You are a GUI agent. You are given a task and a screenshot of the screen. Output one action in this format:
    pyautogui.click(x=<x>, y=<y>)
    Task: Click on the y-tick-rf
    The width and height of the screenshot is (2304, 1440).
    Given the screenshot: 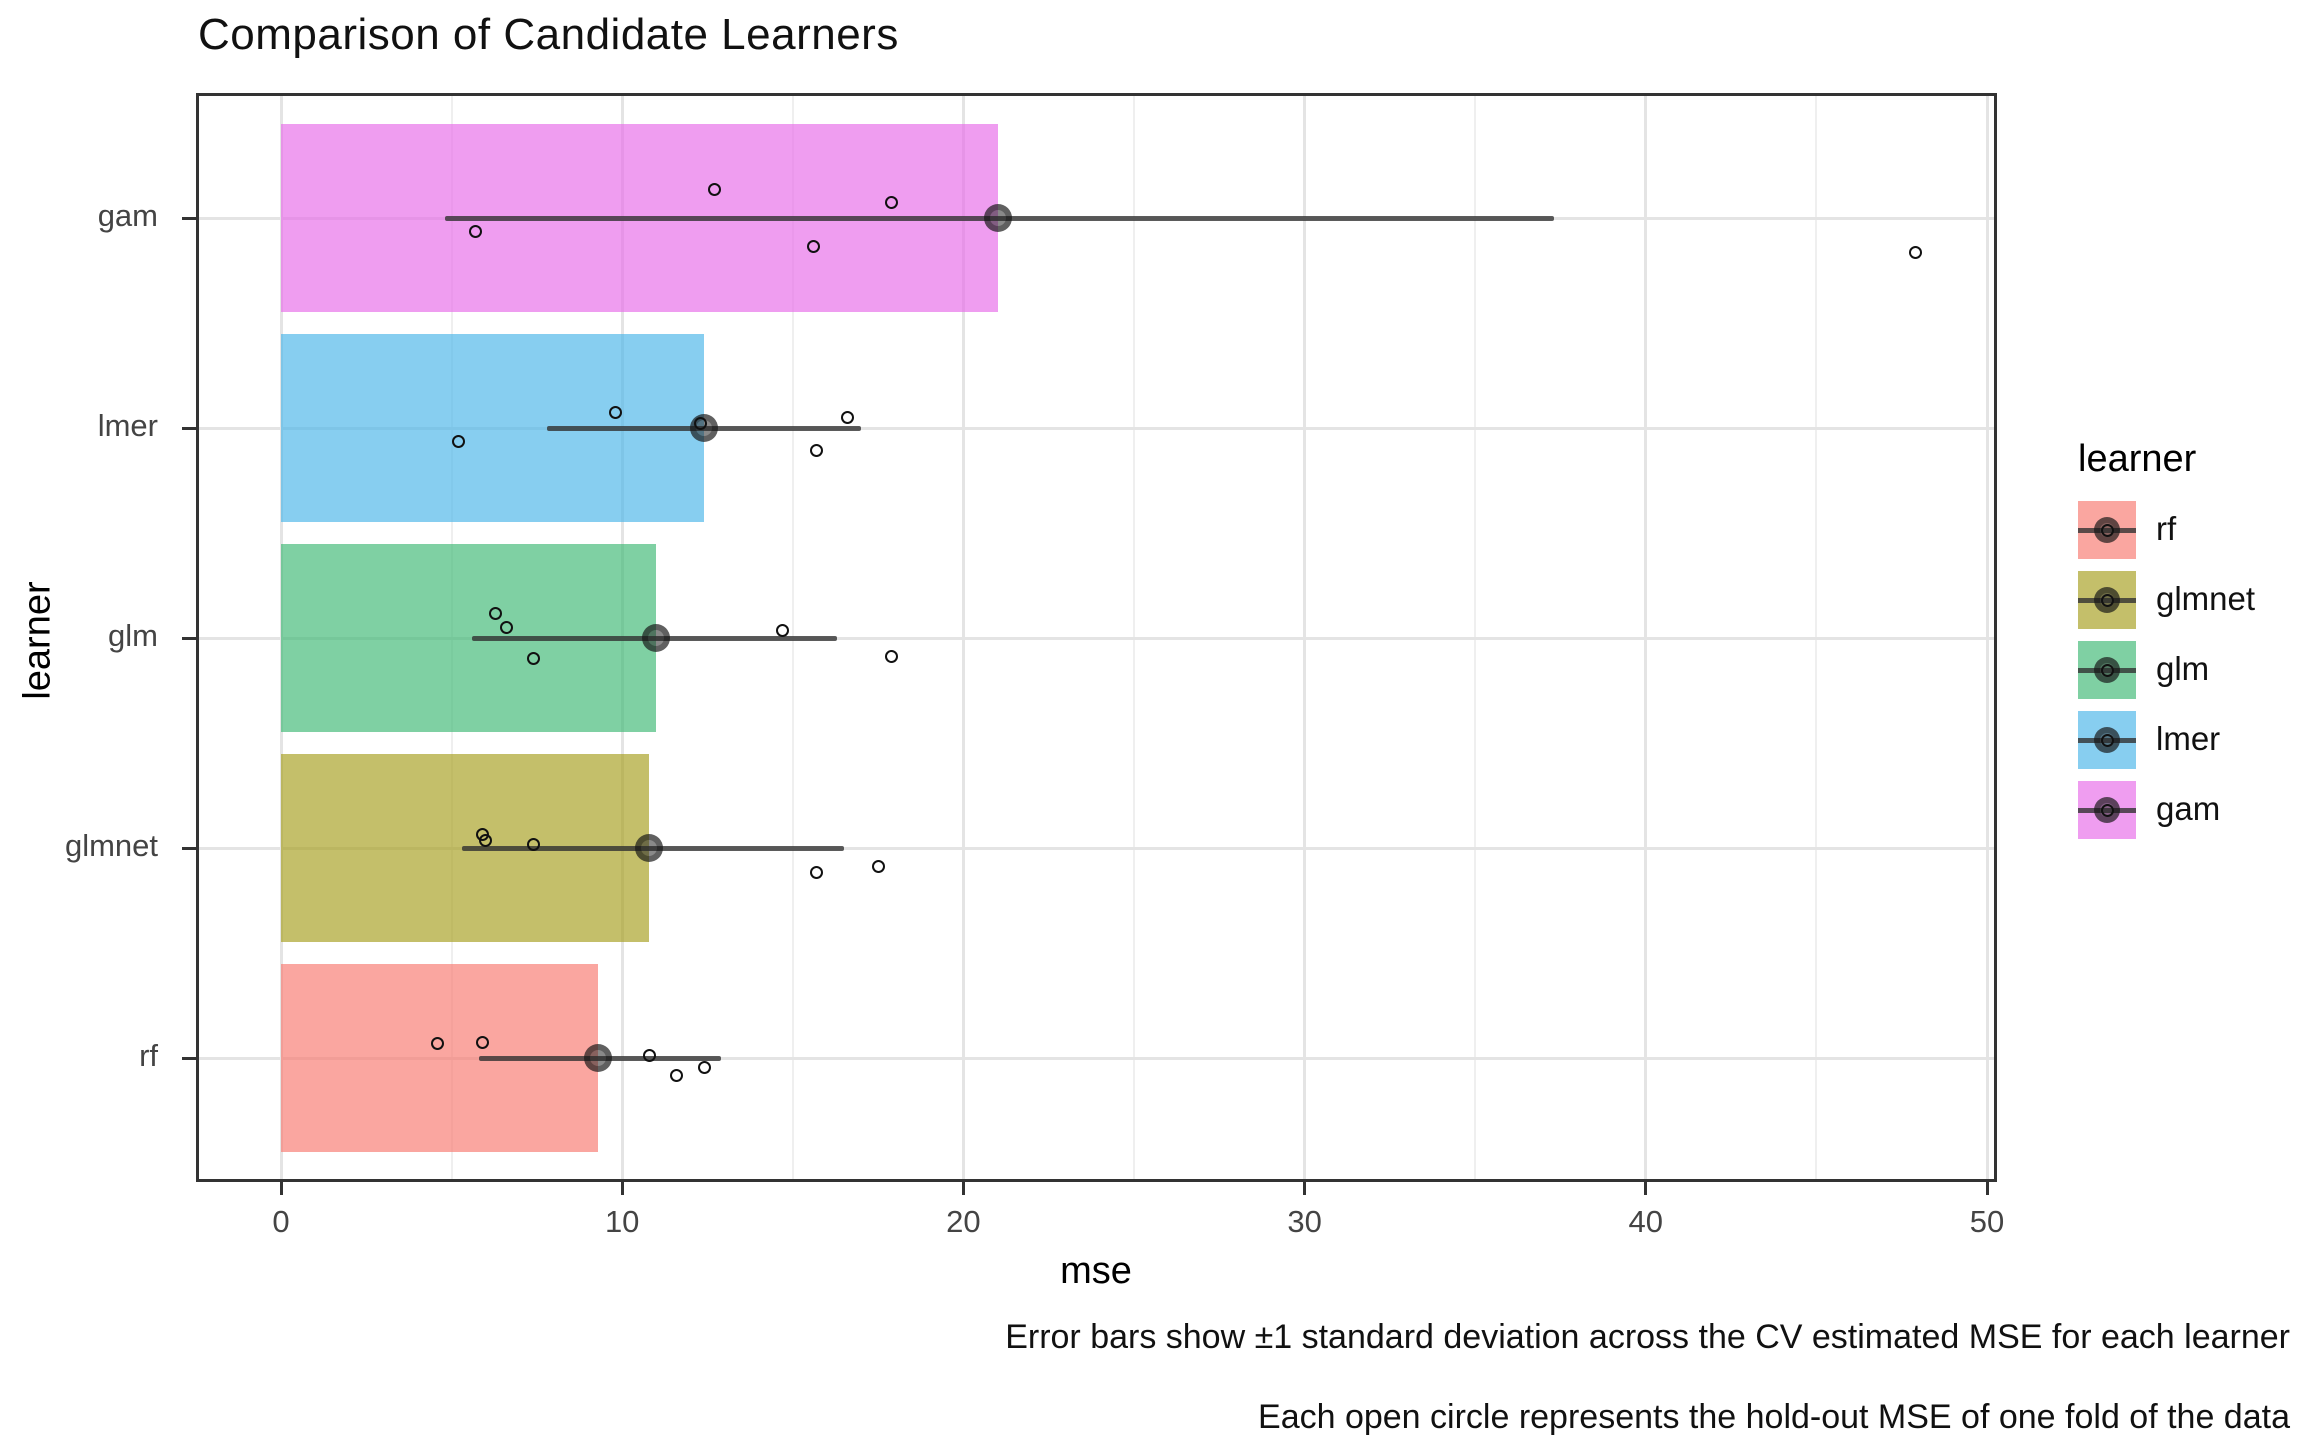 What is the action you would take?
    pyautogui.click(x=189, y=1058)
    